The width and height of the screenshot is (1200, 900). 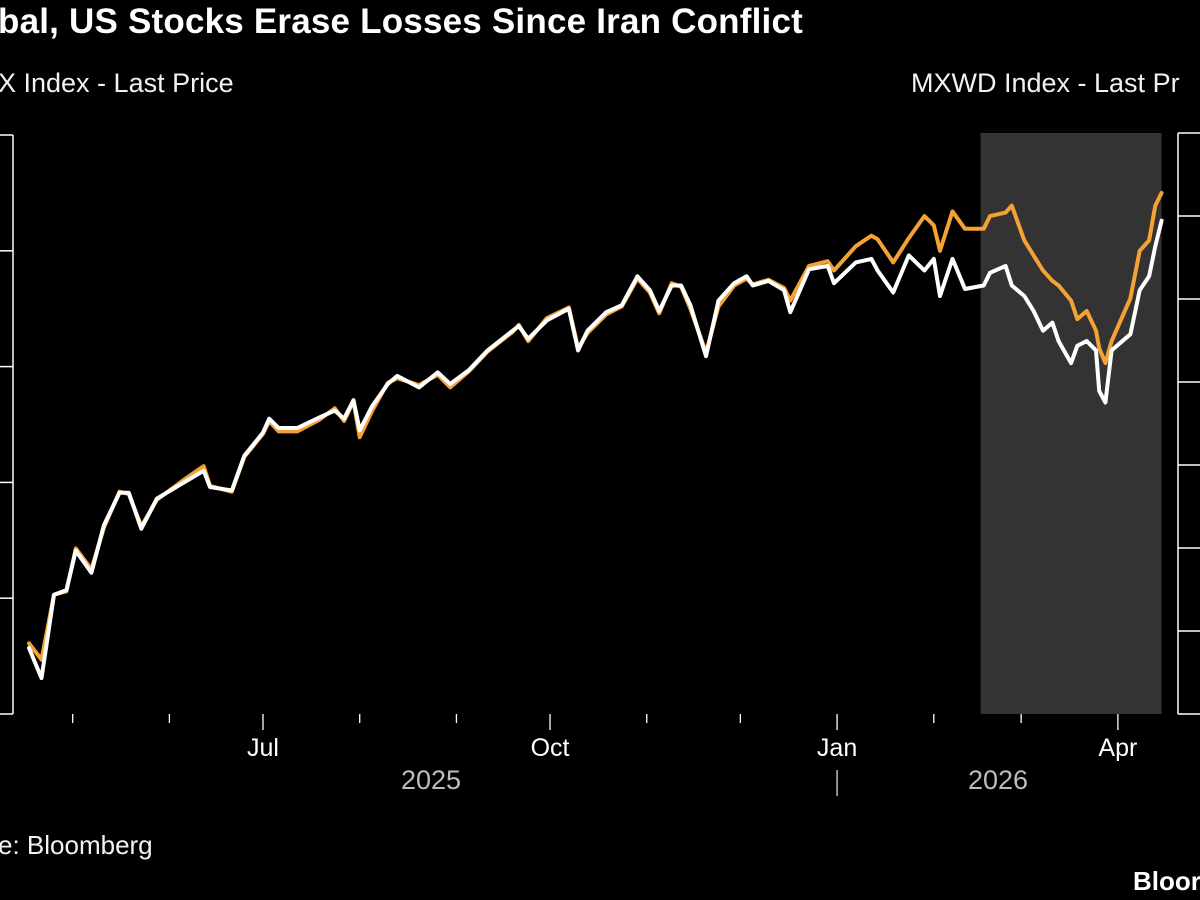 I want to click on left-axis-label: X Index - Last Price, so click(x=117, y=83).